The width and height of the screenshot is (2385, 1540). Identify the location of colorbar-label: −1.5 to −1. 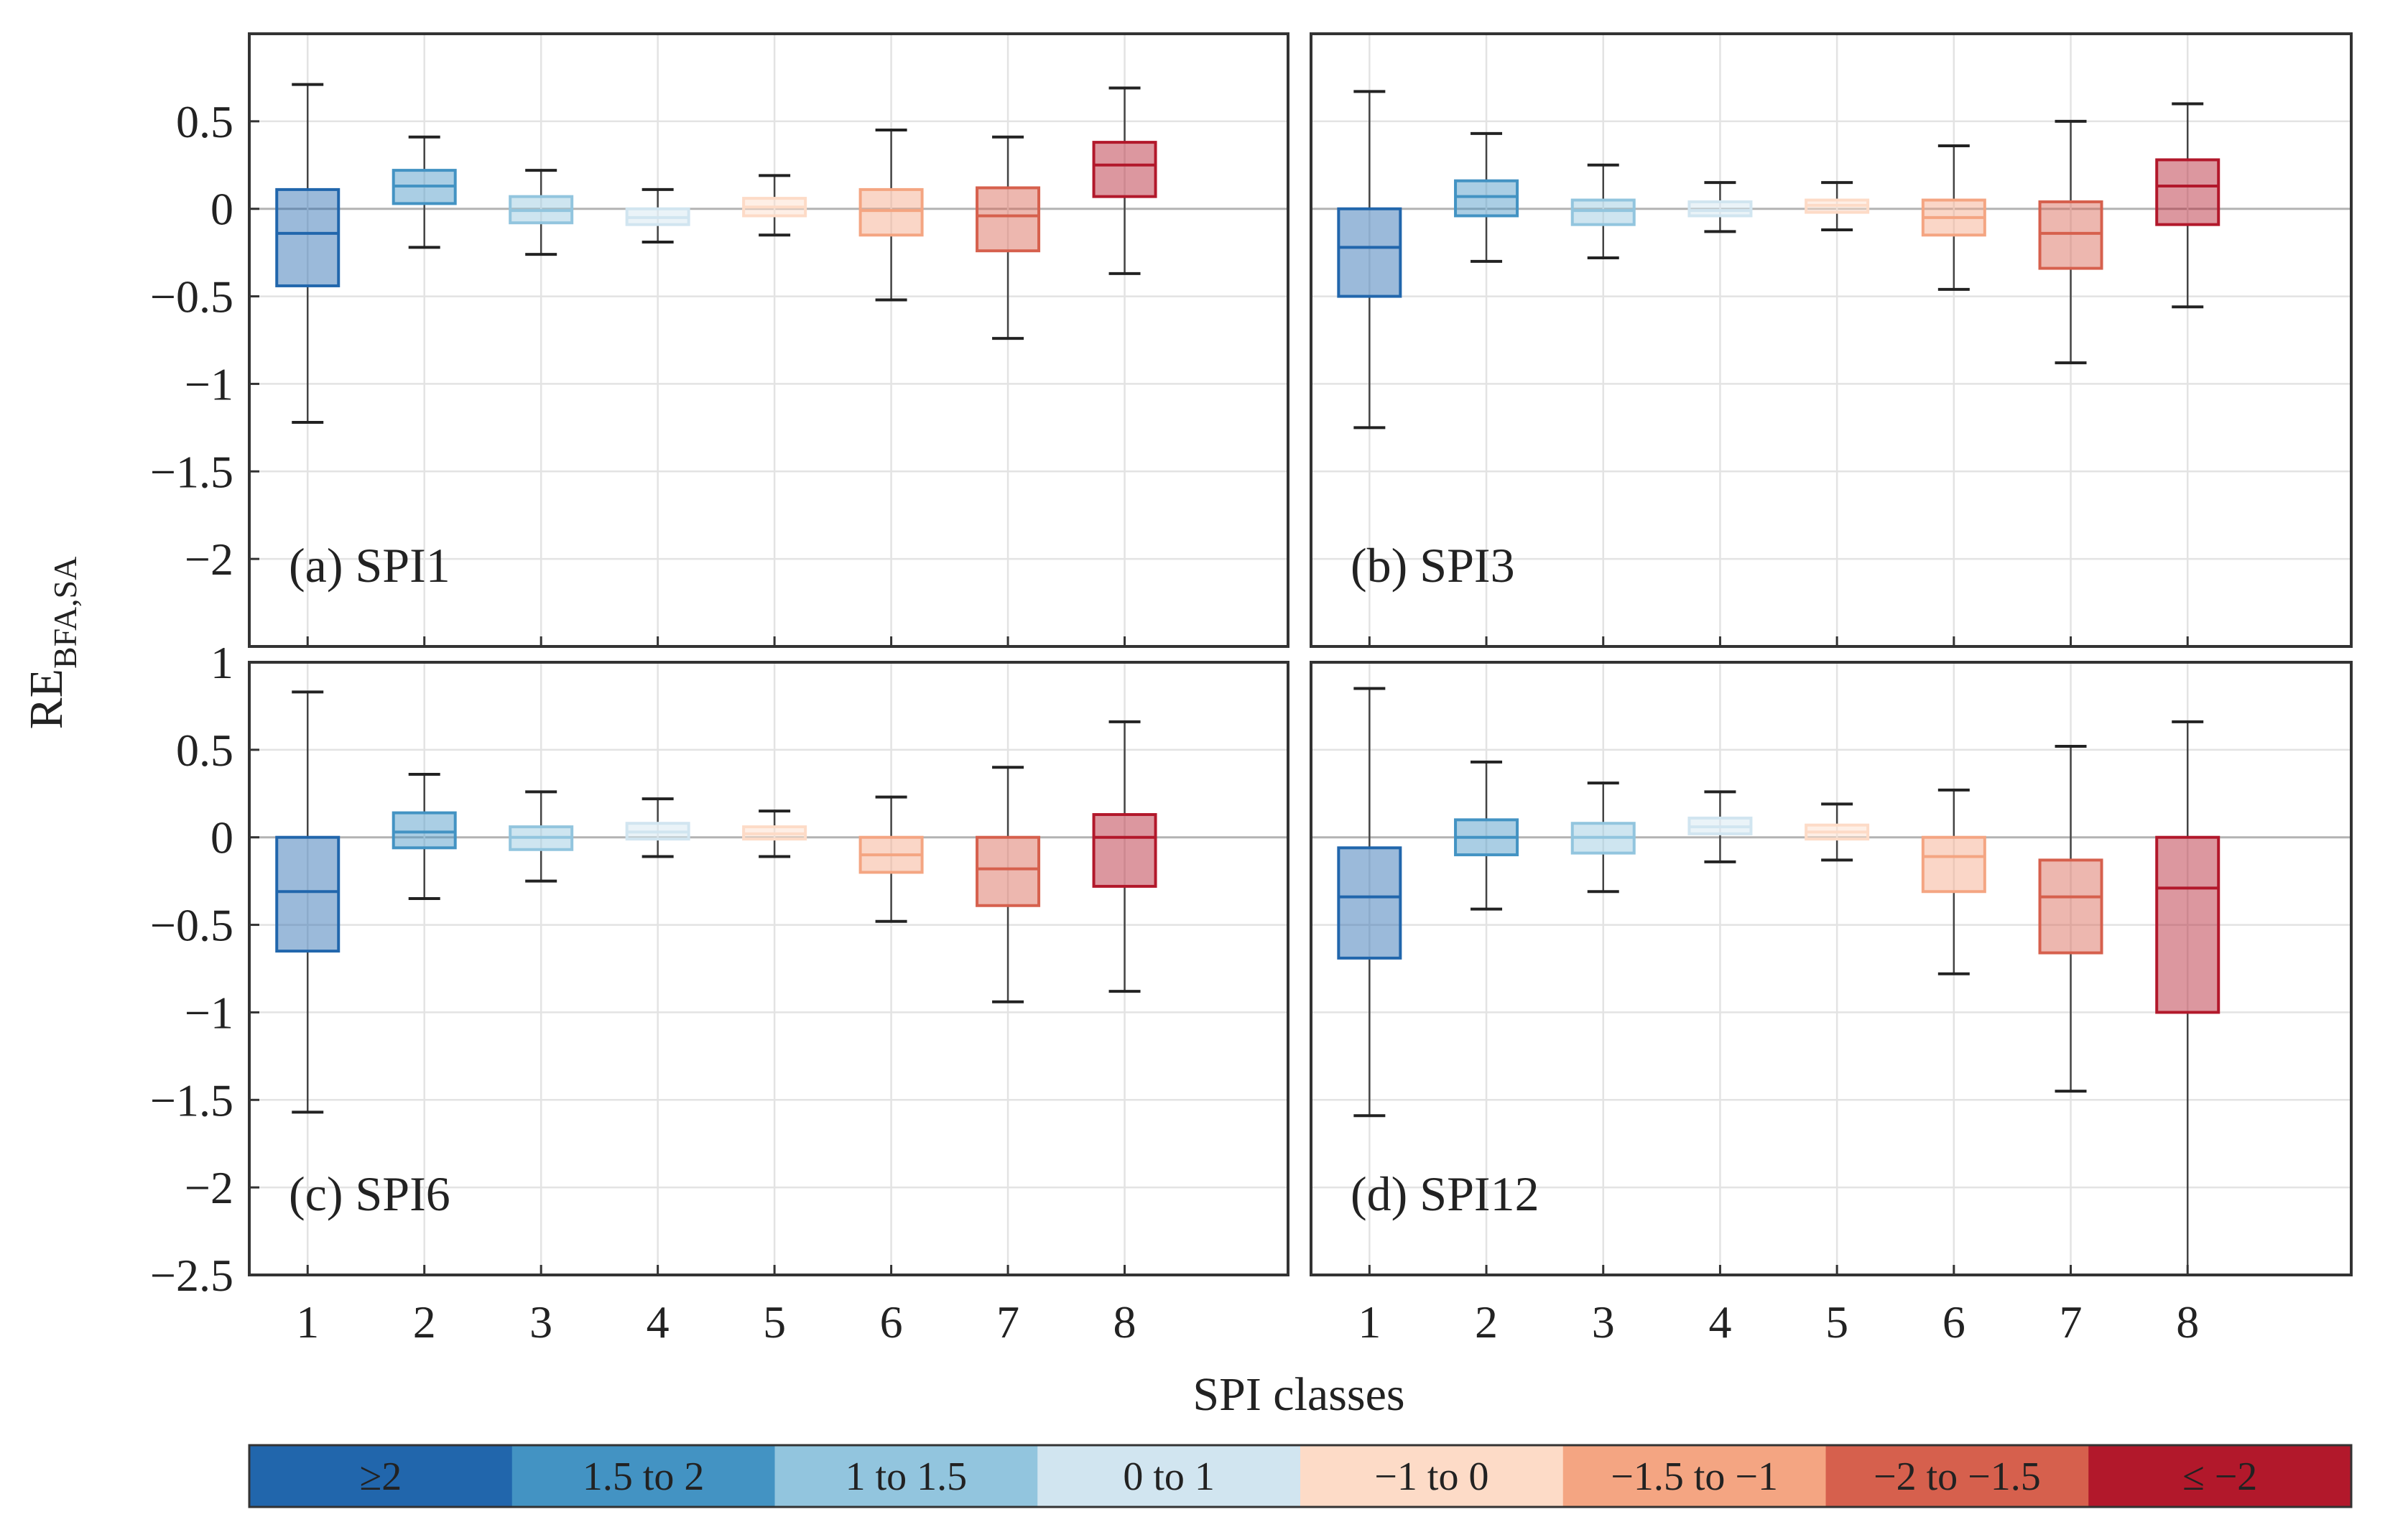
(1695, 1477).